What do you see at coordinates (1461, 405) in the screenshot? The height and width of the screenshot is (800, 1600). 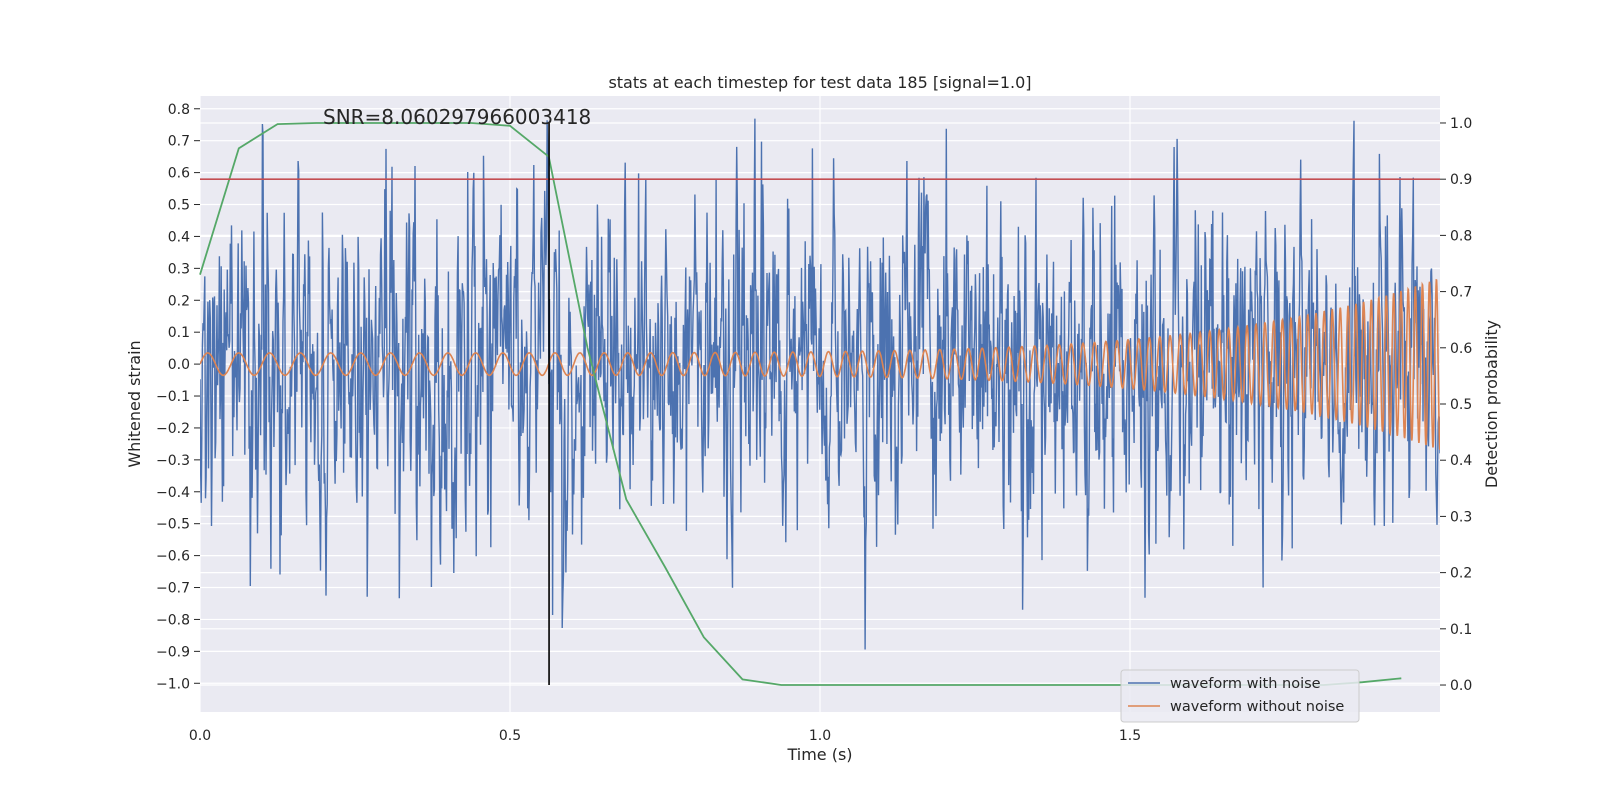 I see `y2-tick-label: 0.5` at bounding box center [1461, 405].